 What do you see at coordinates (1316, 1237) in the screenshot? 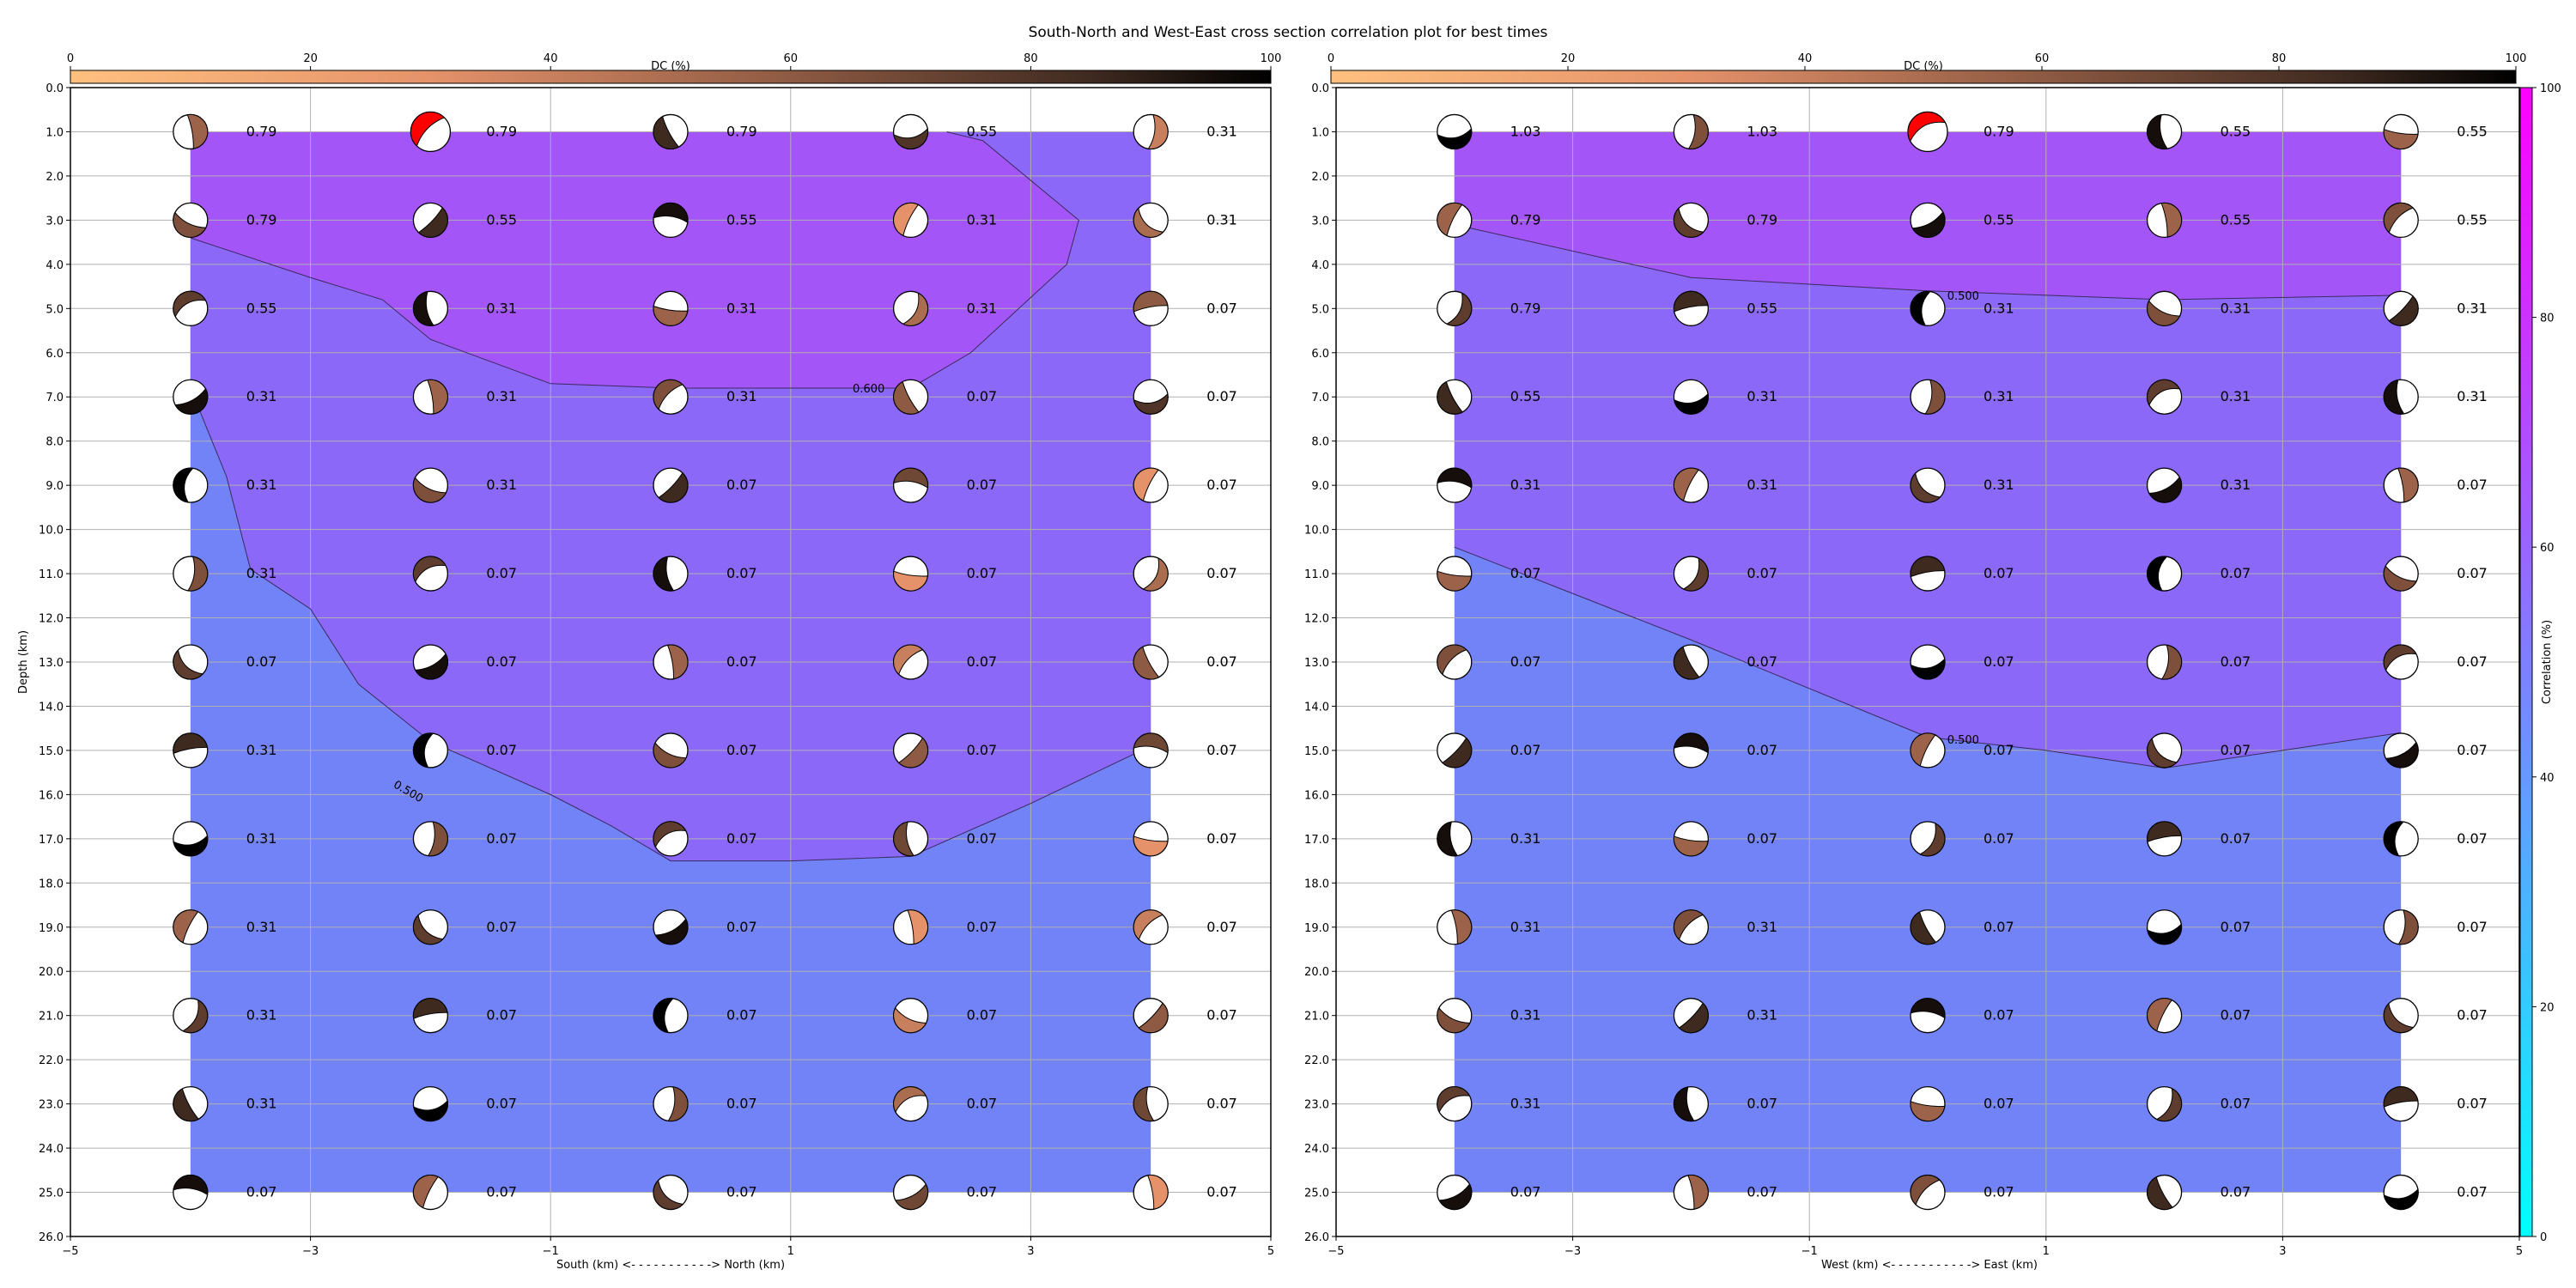
I see `y-tick-label: 26.0` at bounding box center [1316, 1237].